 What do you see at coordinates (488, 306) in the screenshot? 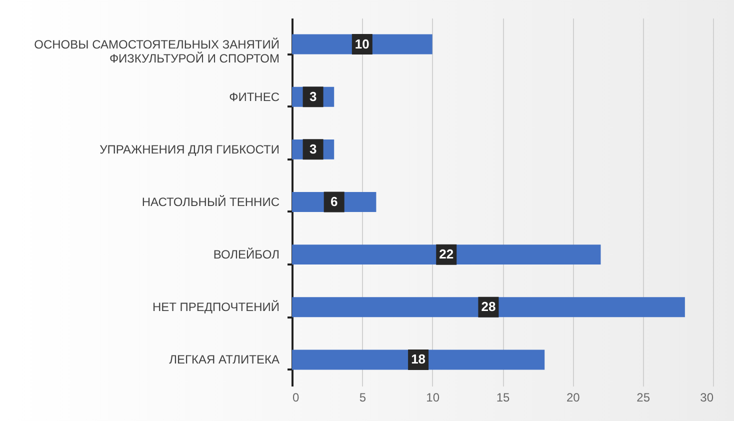
I see `data-label: 28` at bounding box center [488, 306].